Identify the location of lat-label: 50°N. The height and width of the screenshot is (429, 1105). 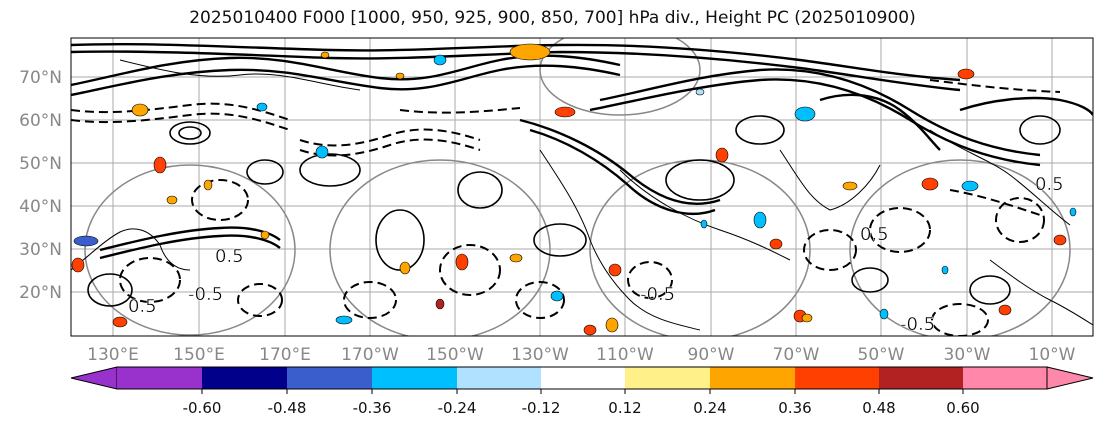
(40, 164).